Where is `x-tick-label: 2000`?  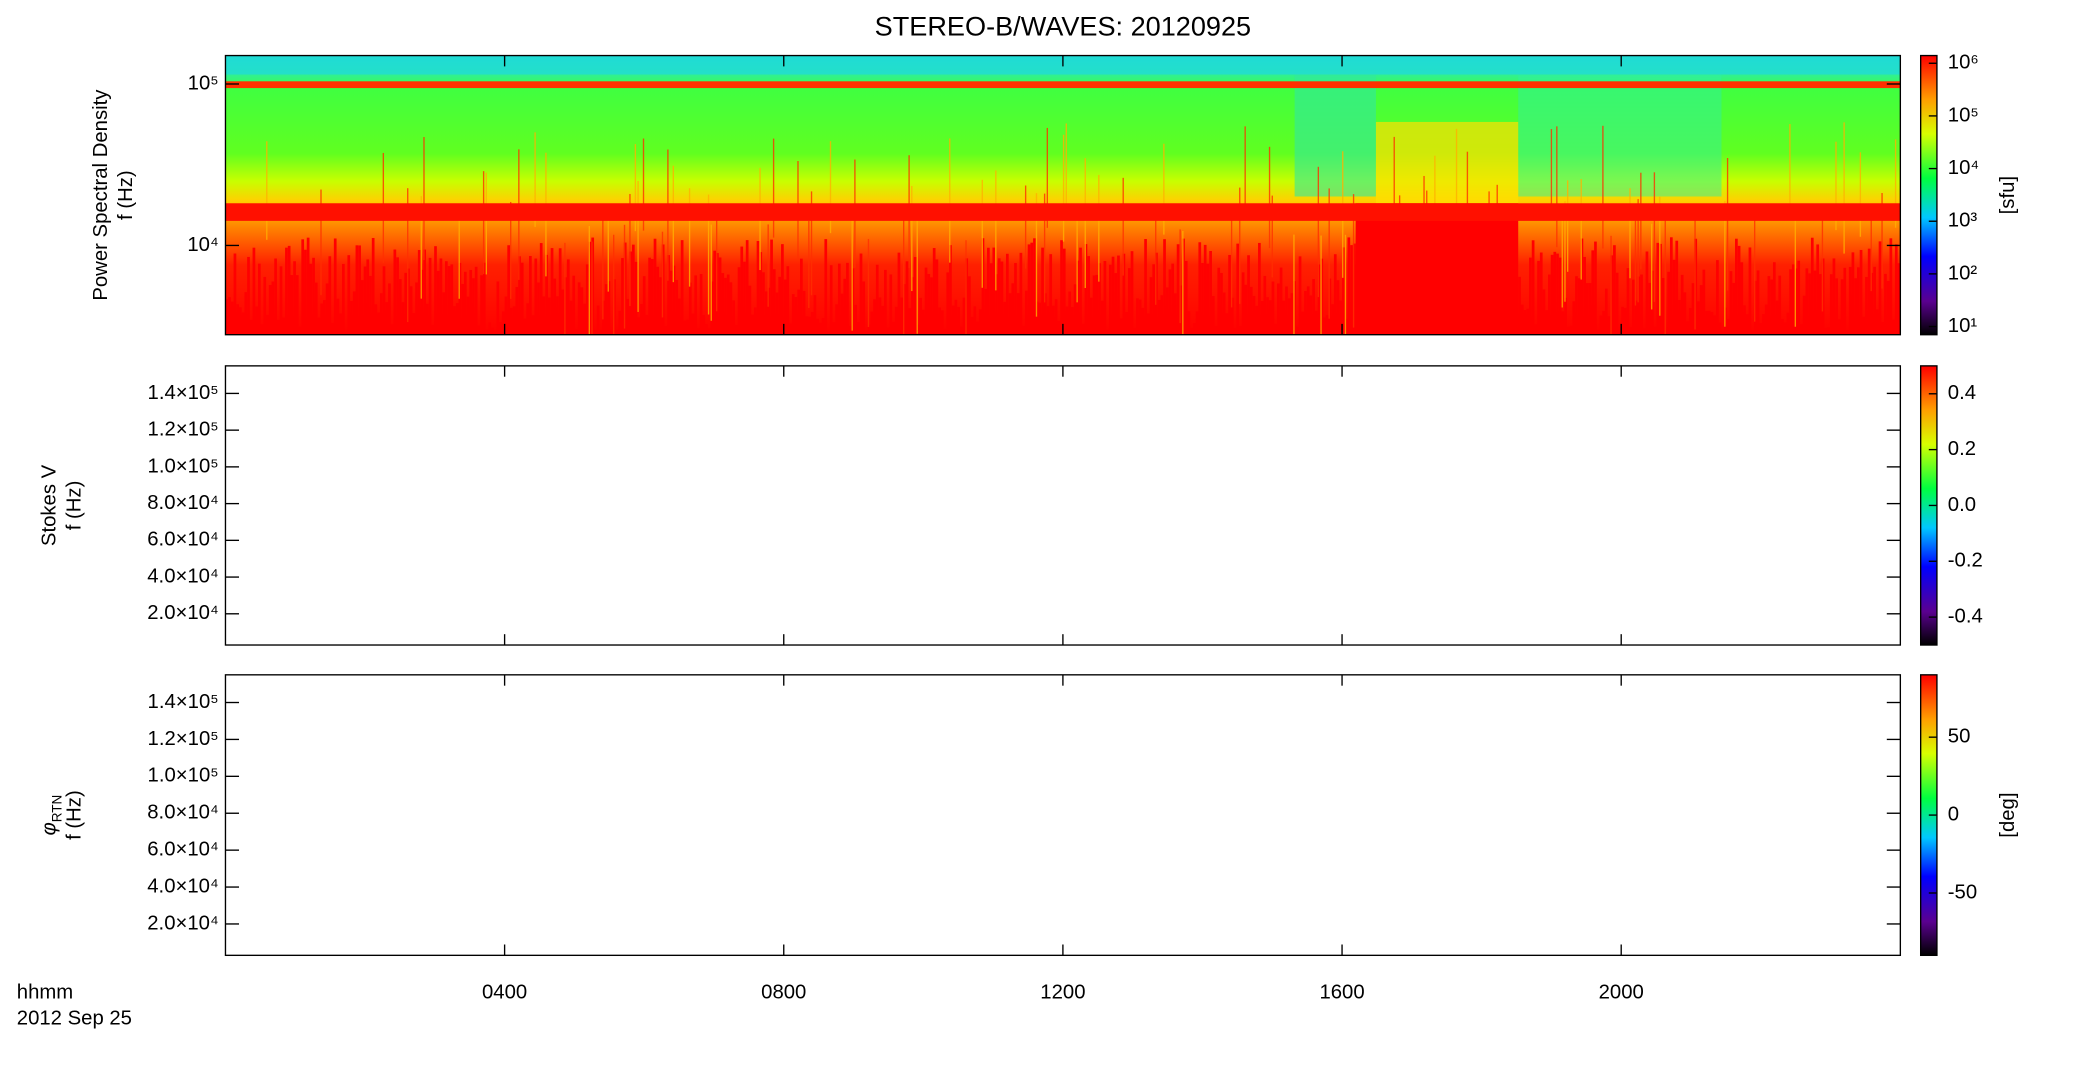 x-tick-label: 2000 is located at coordinates (1621, 993).